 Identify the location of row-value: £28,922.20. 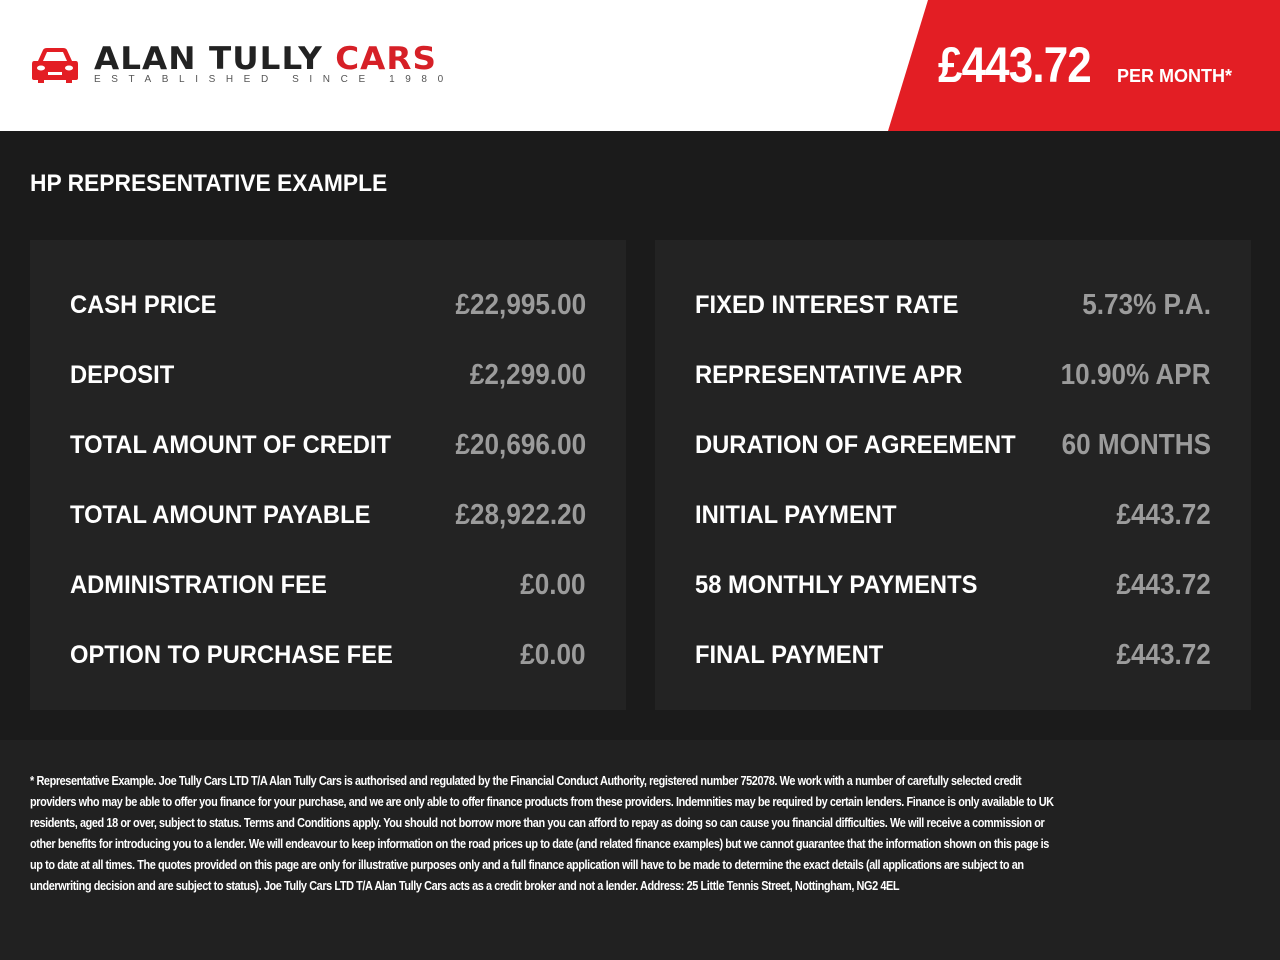
(520, 514).